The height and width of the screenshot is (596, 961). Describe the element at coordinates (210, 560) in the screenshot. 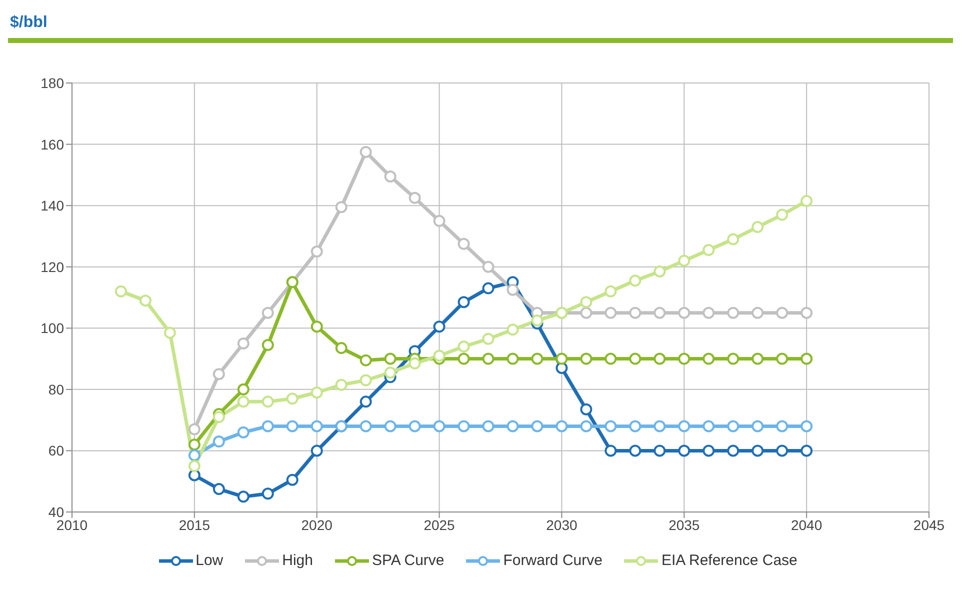

I see `legend-label: Low` at that location.